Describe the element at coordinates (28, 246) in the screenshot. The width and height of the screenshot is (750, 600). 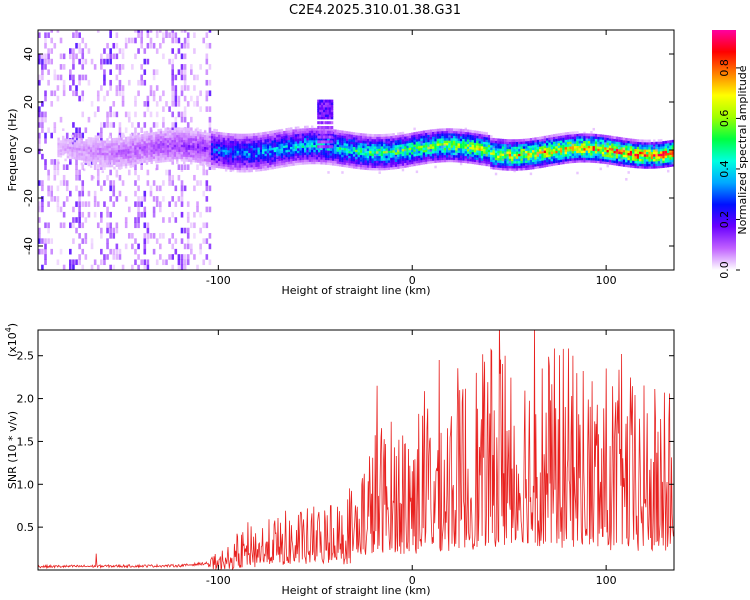
I see `spectrogram-y-tick-label: -40` at that location.